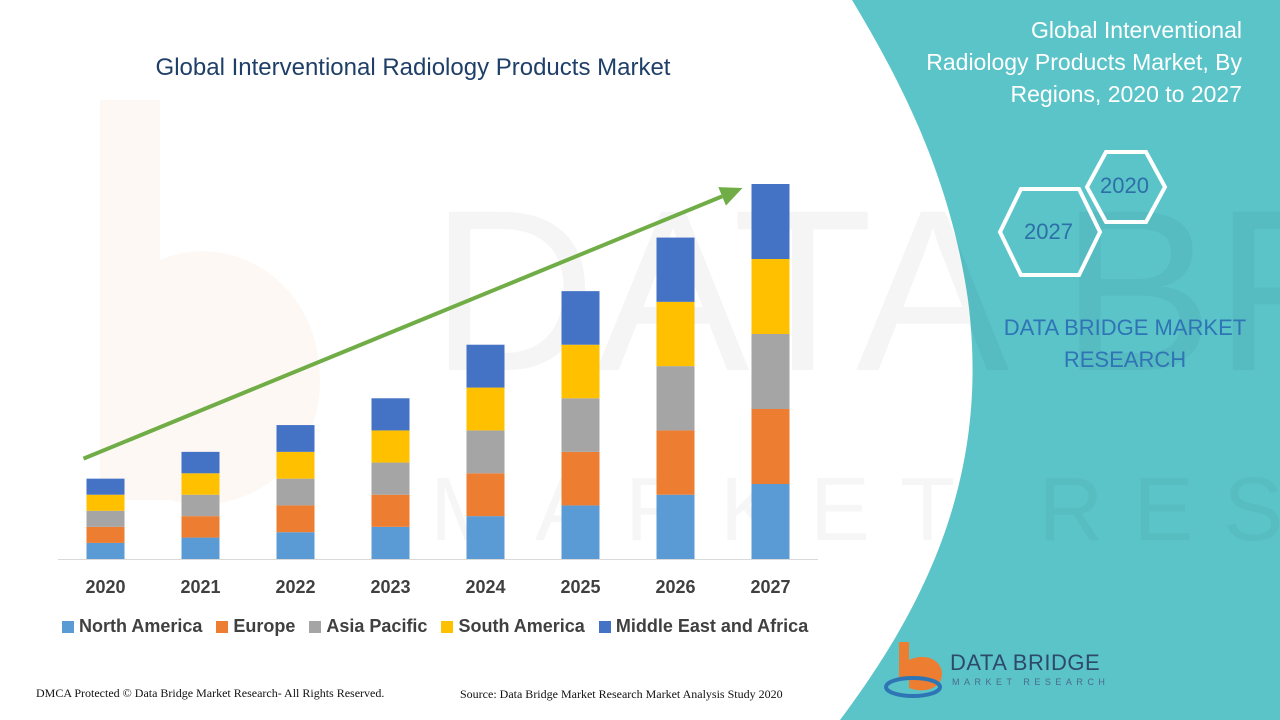  I want to click on legend-label: Europe, so click(264, 626).